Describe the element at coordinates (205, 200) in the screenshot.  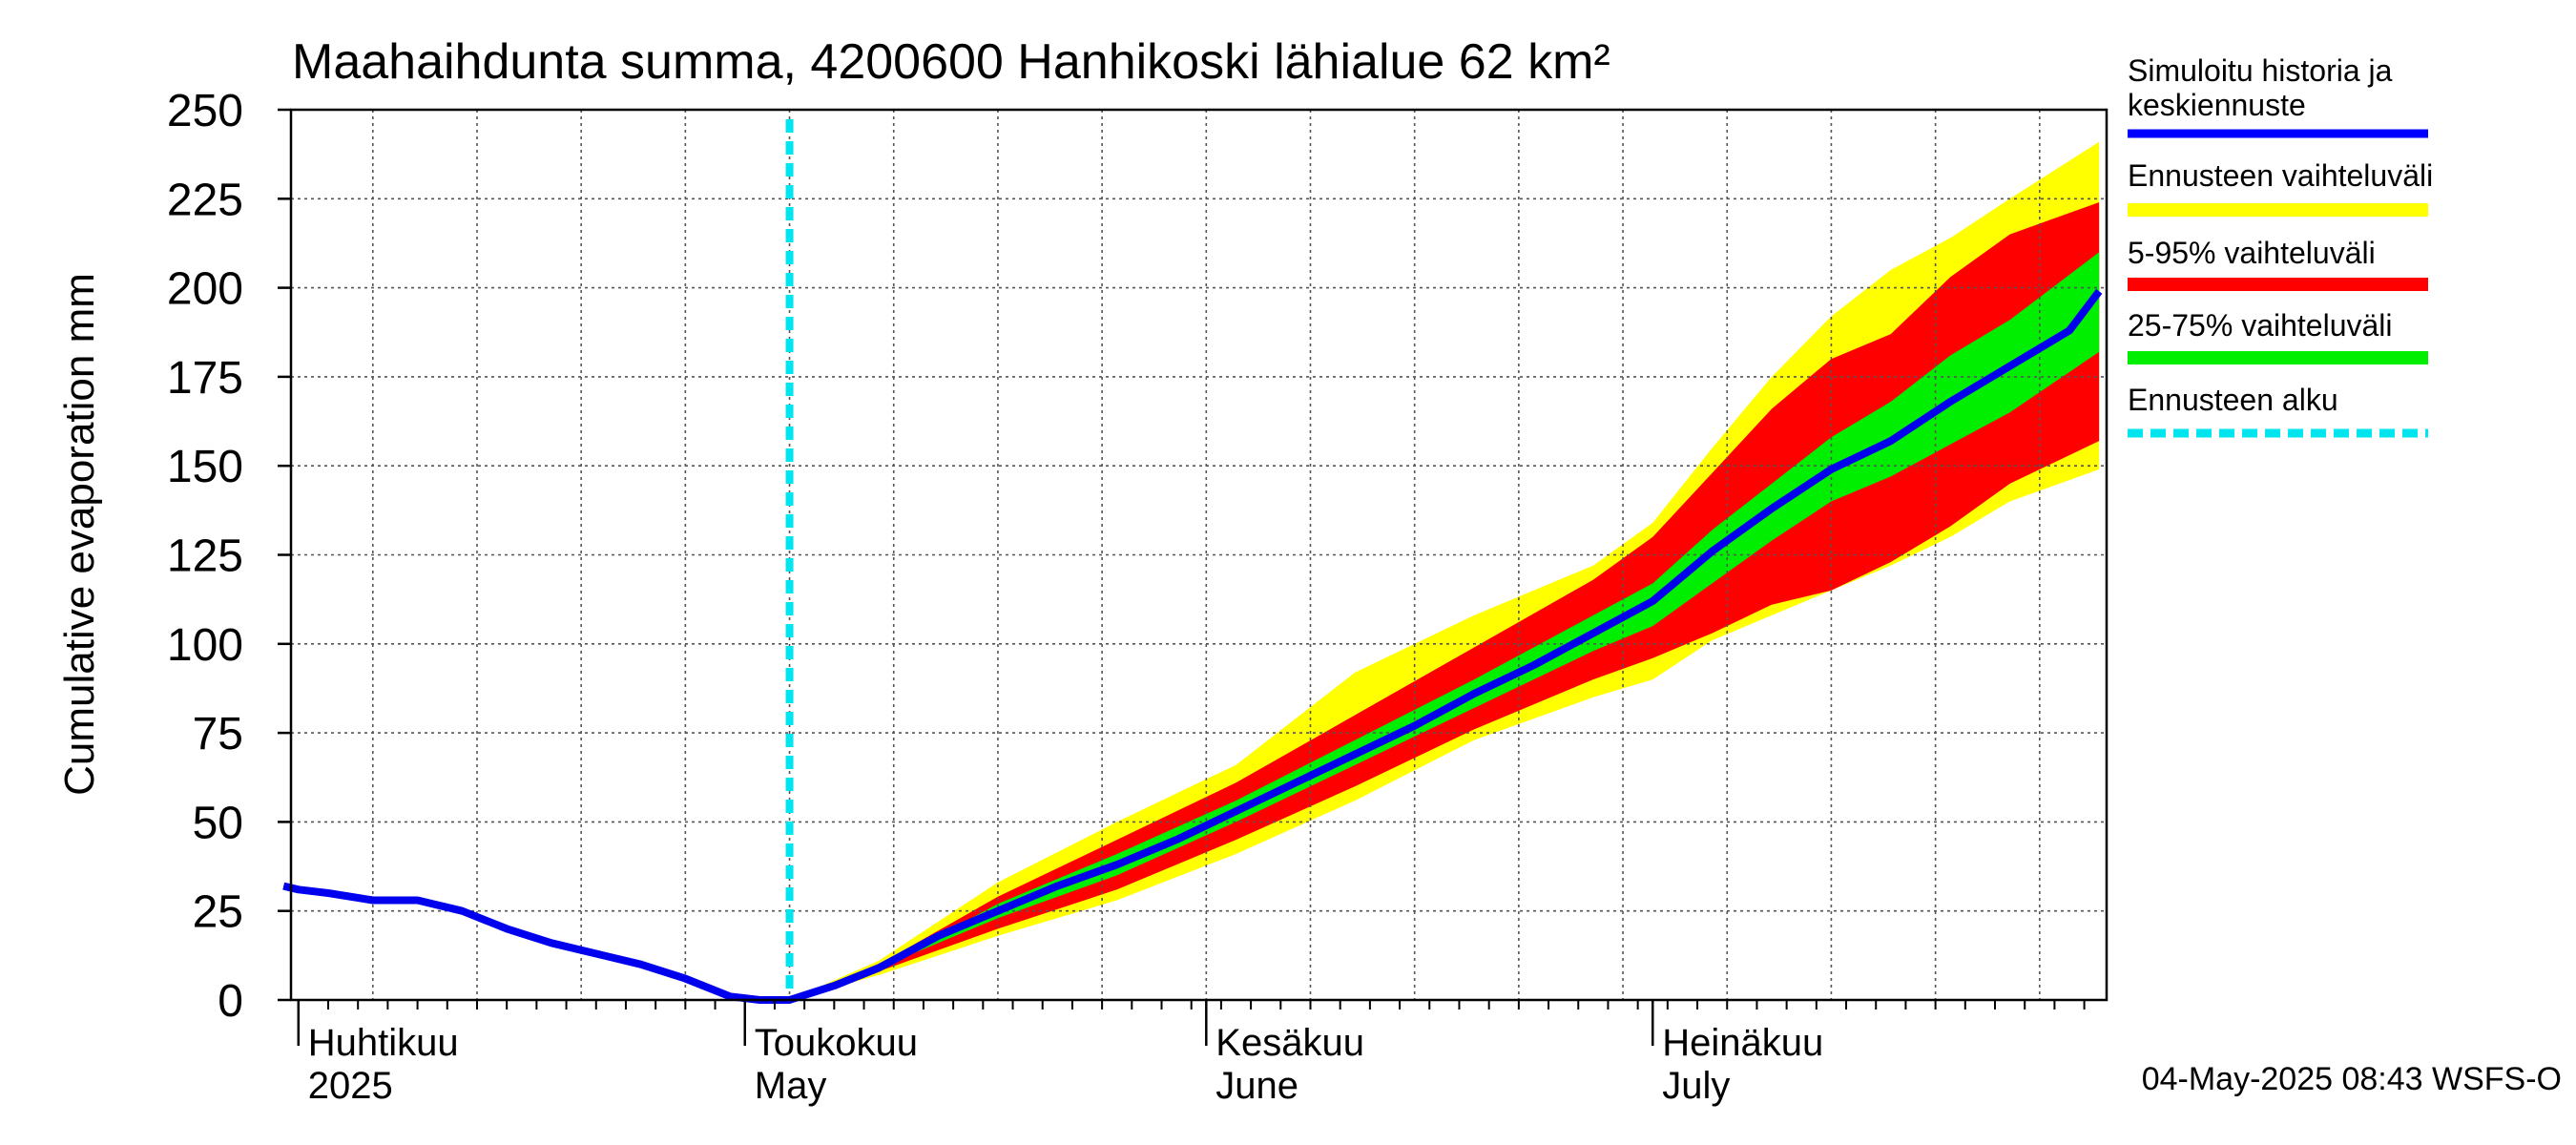
I see `y-tick-label: 225` at that location.